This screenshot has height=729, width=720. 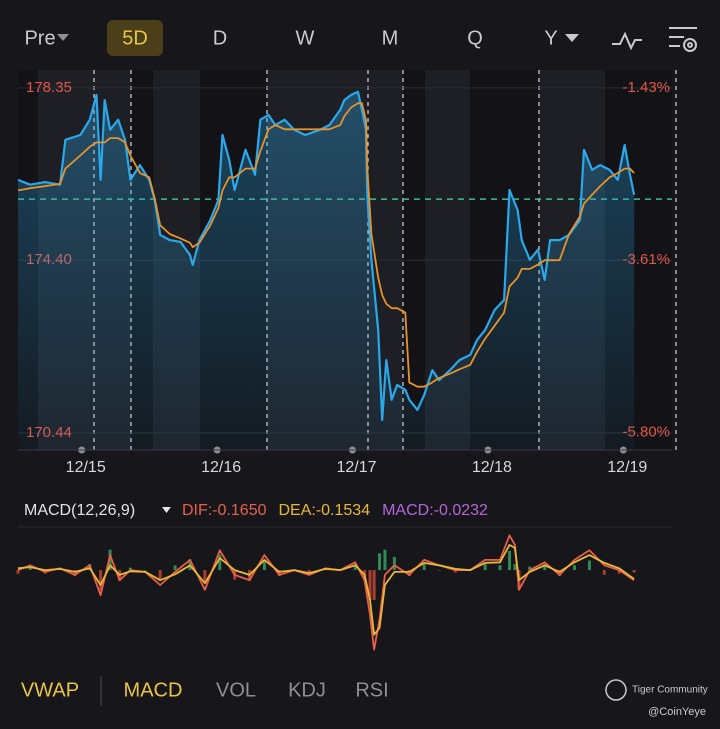 What do you see at coordinates (153, 690) in the screenshot?
I see `indicator-tab: MACD` at bounding box center [153, 690].